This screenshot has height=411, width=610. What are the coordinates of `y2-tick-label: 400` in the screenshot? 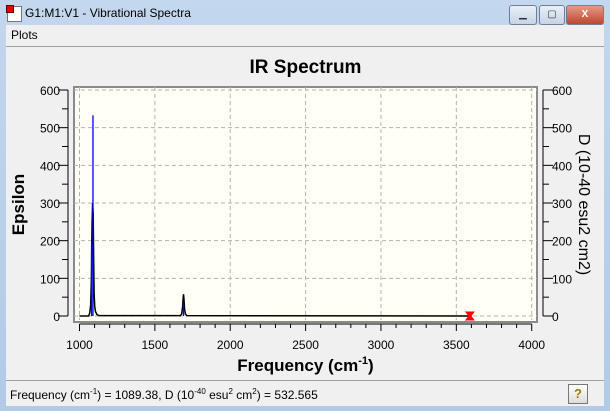 It's located at (562, 166).